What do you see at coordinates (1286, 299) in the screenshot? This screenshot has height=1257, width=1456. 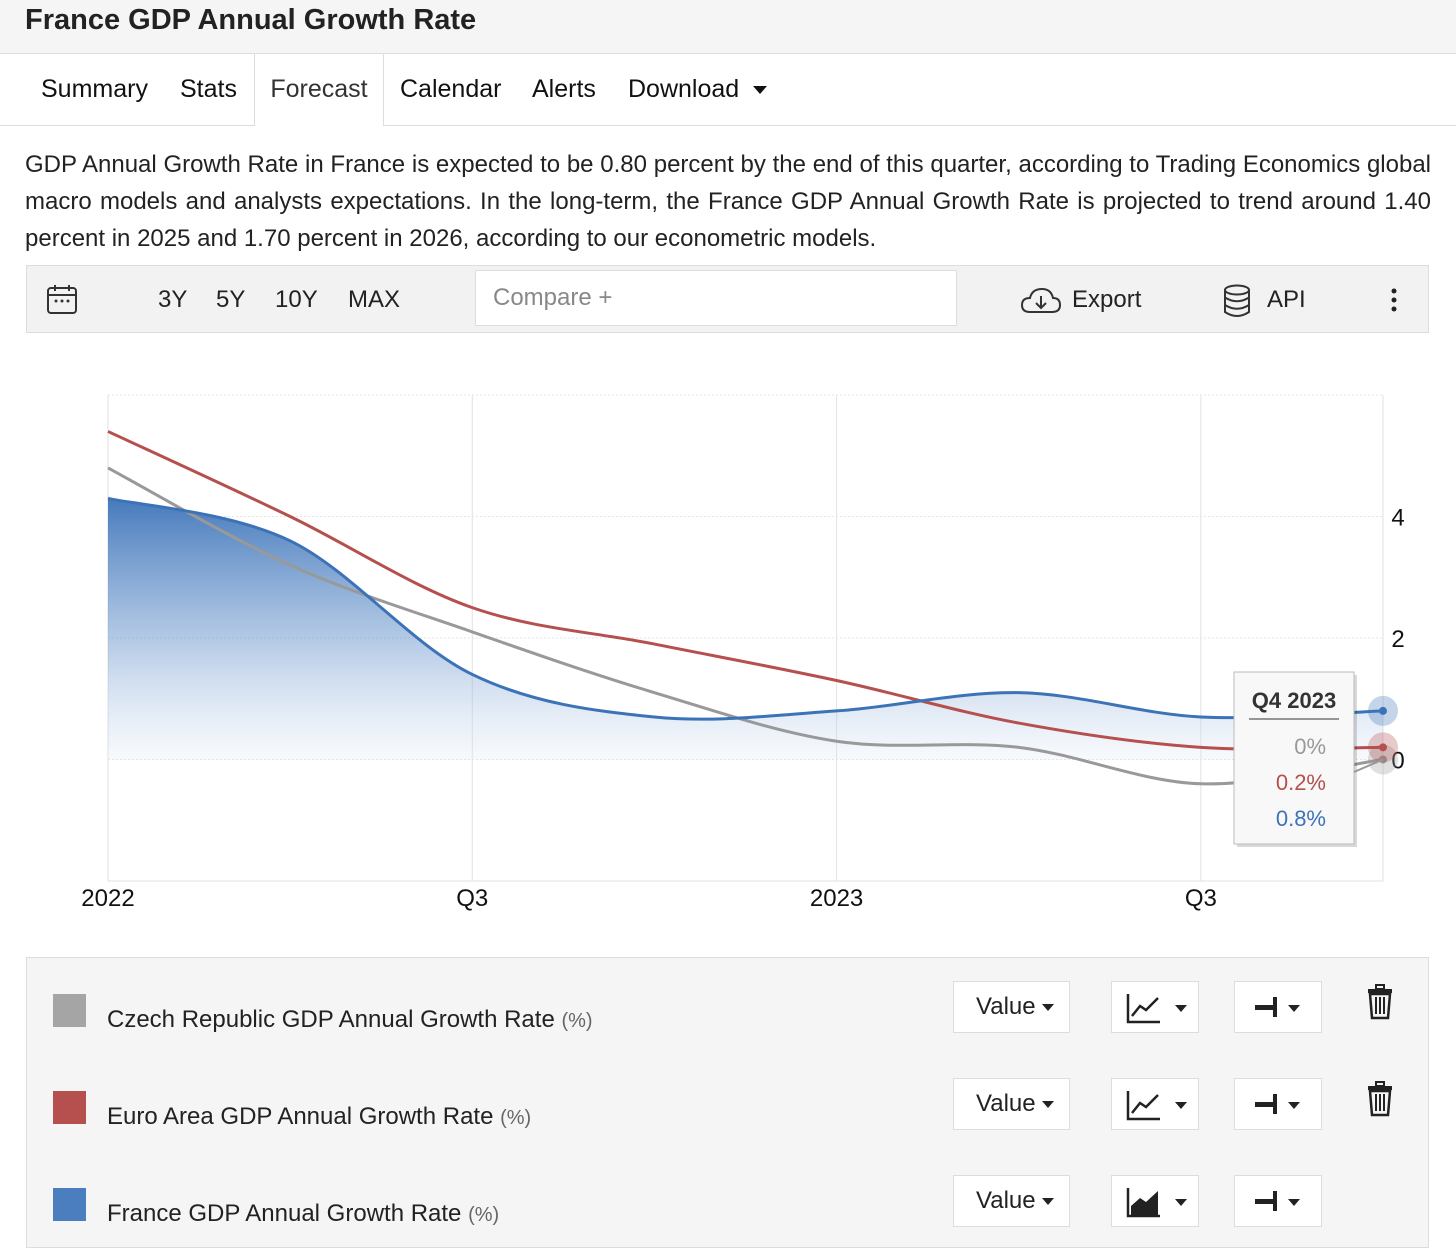 I see `api-label: API` at bounding box center [1286, 299].